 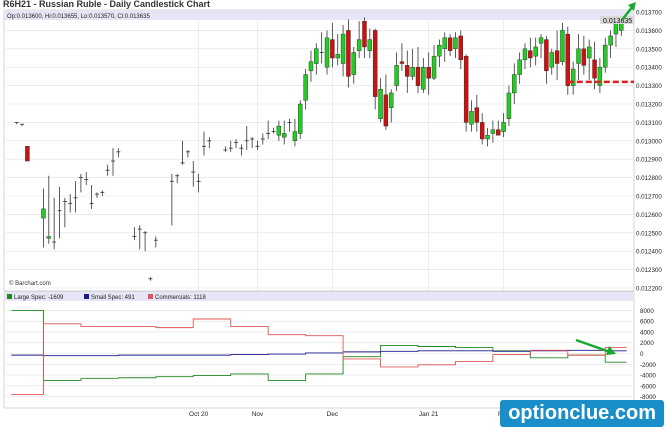 I want to click on price-header-band, so click(x=319, y=15).